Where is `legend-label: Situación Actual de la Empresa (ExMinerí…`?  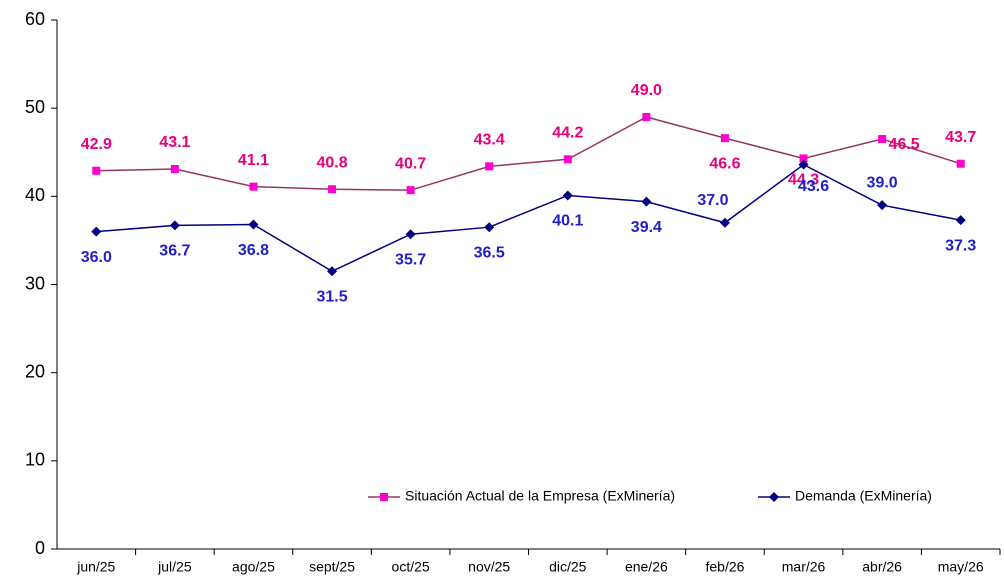 legend-label: Situación Actual de la Empresa (ExMinerí… is located at coordinates (540, 496).